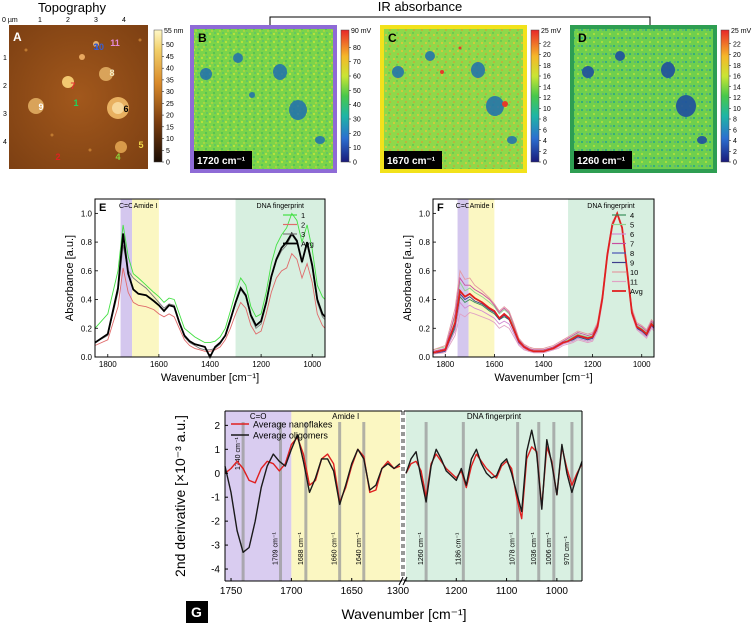 Image resolution: width=756 pixels, height=629 pixels. What do you see at coordinates (307, 244) in the screenshot?
I see `legend-label: Avg` at bounding box center [307, 244].